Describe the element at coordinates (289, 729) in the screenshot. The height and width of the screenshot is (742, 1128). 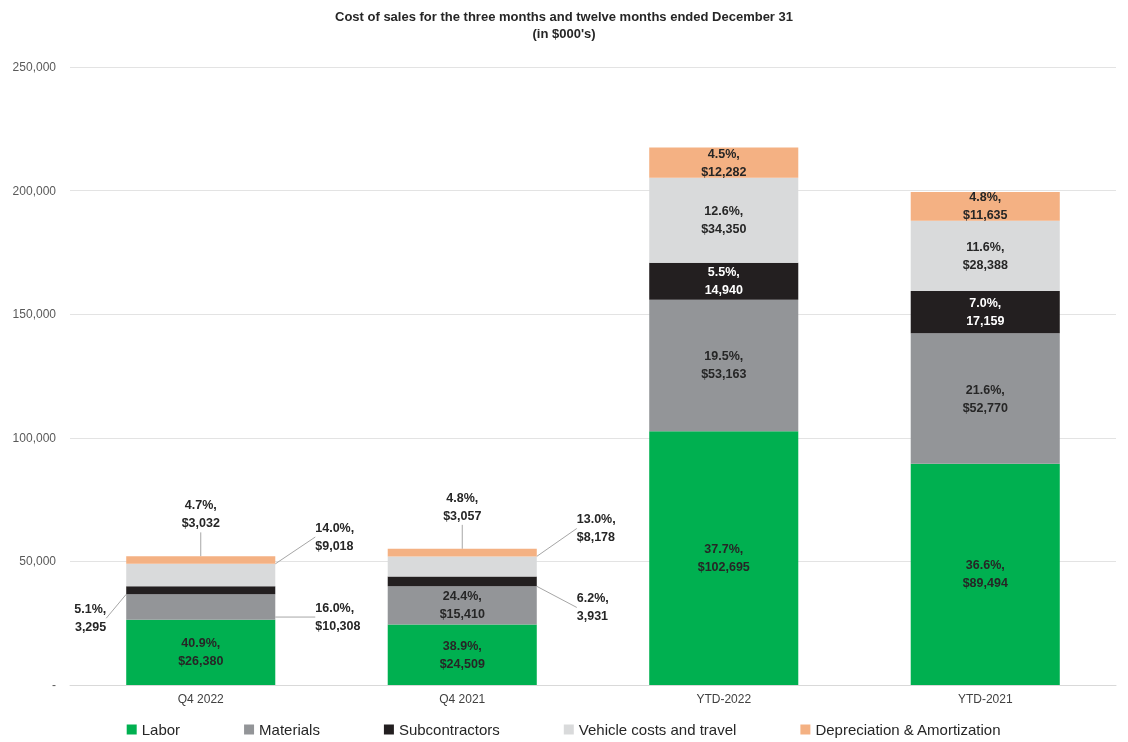
I see `legend-label: Materials` at that location.